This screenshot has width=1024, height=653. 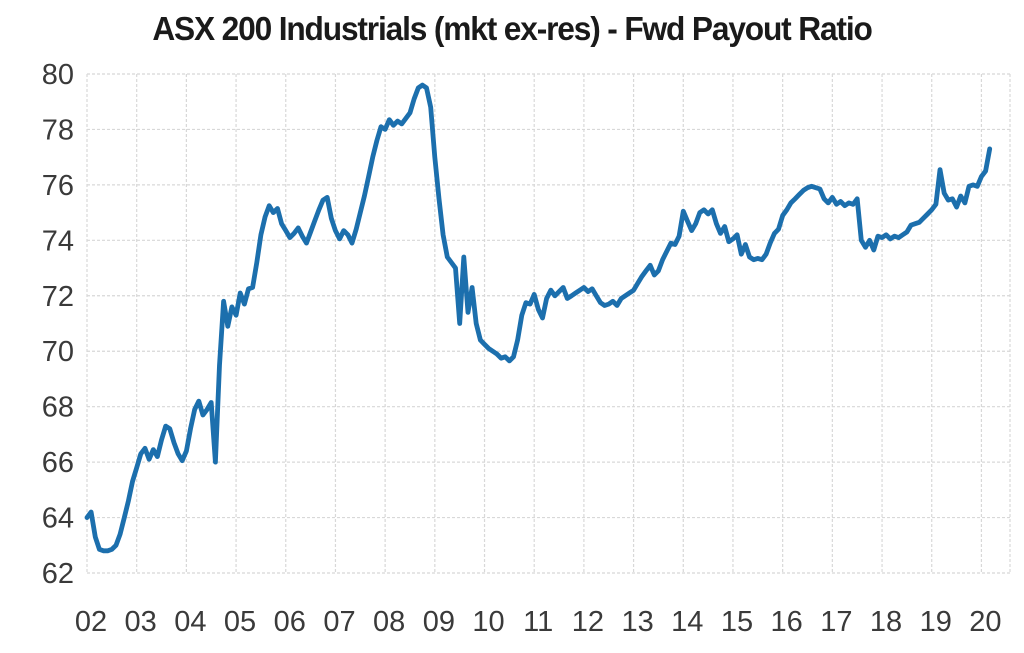 I want to click on y-axis-tick-label: 72, so click(x=58, y=297).